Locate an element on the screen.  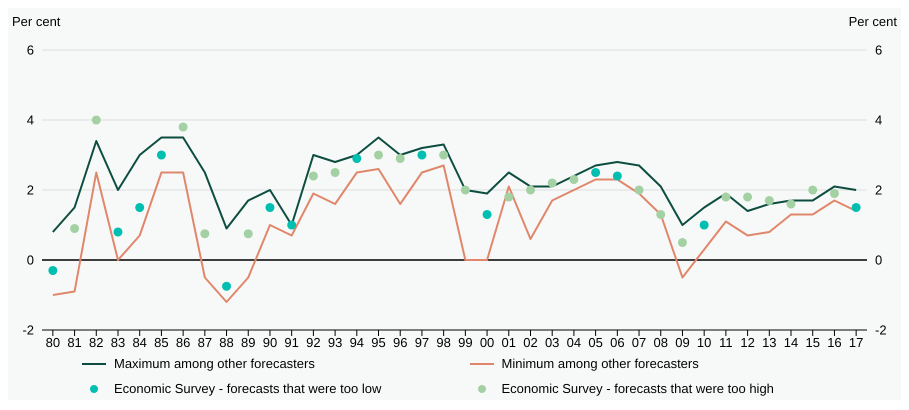
x-tick-label: 15 is located at coordinates (812, 342).